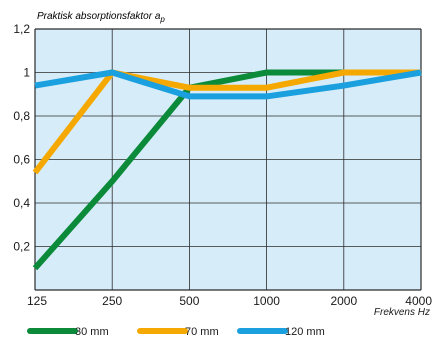 This screenshot has width=432, height=338. Describe the element at coordinates (21, 116) in the screenshot. I see `y-tick-label: 0,8` at that location.